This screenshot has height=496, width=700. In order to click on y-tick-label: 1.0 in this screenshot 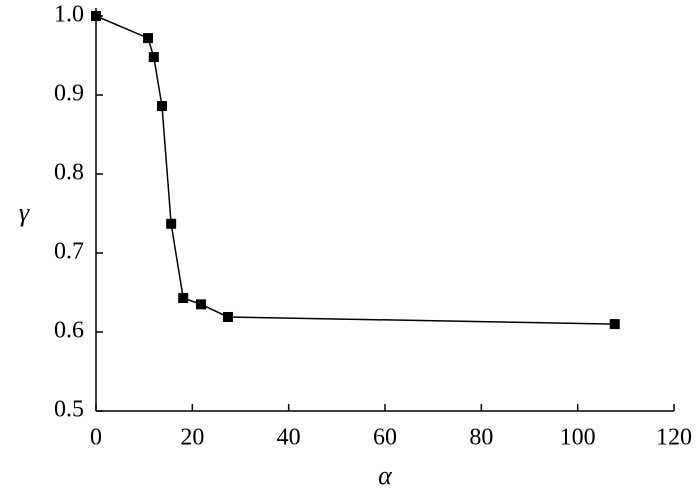, I will do `click(69, 15)`.